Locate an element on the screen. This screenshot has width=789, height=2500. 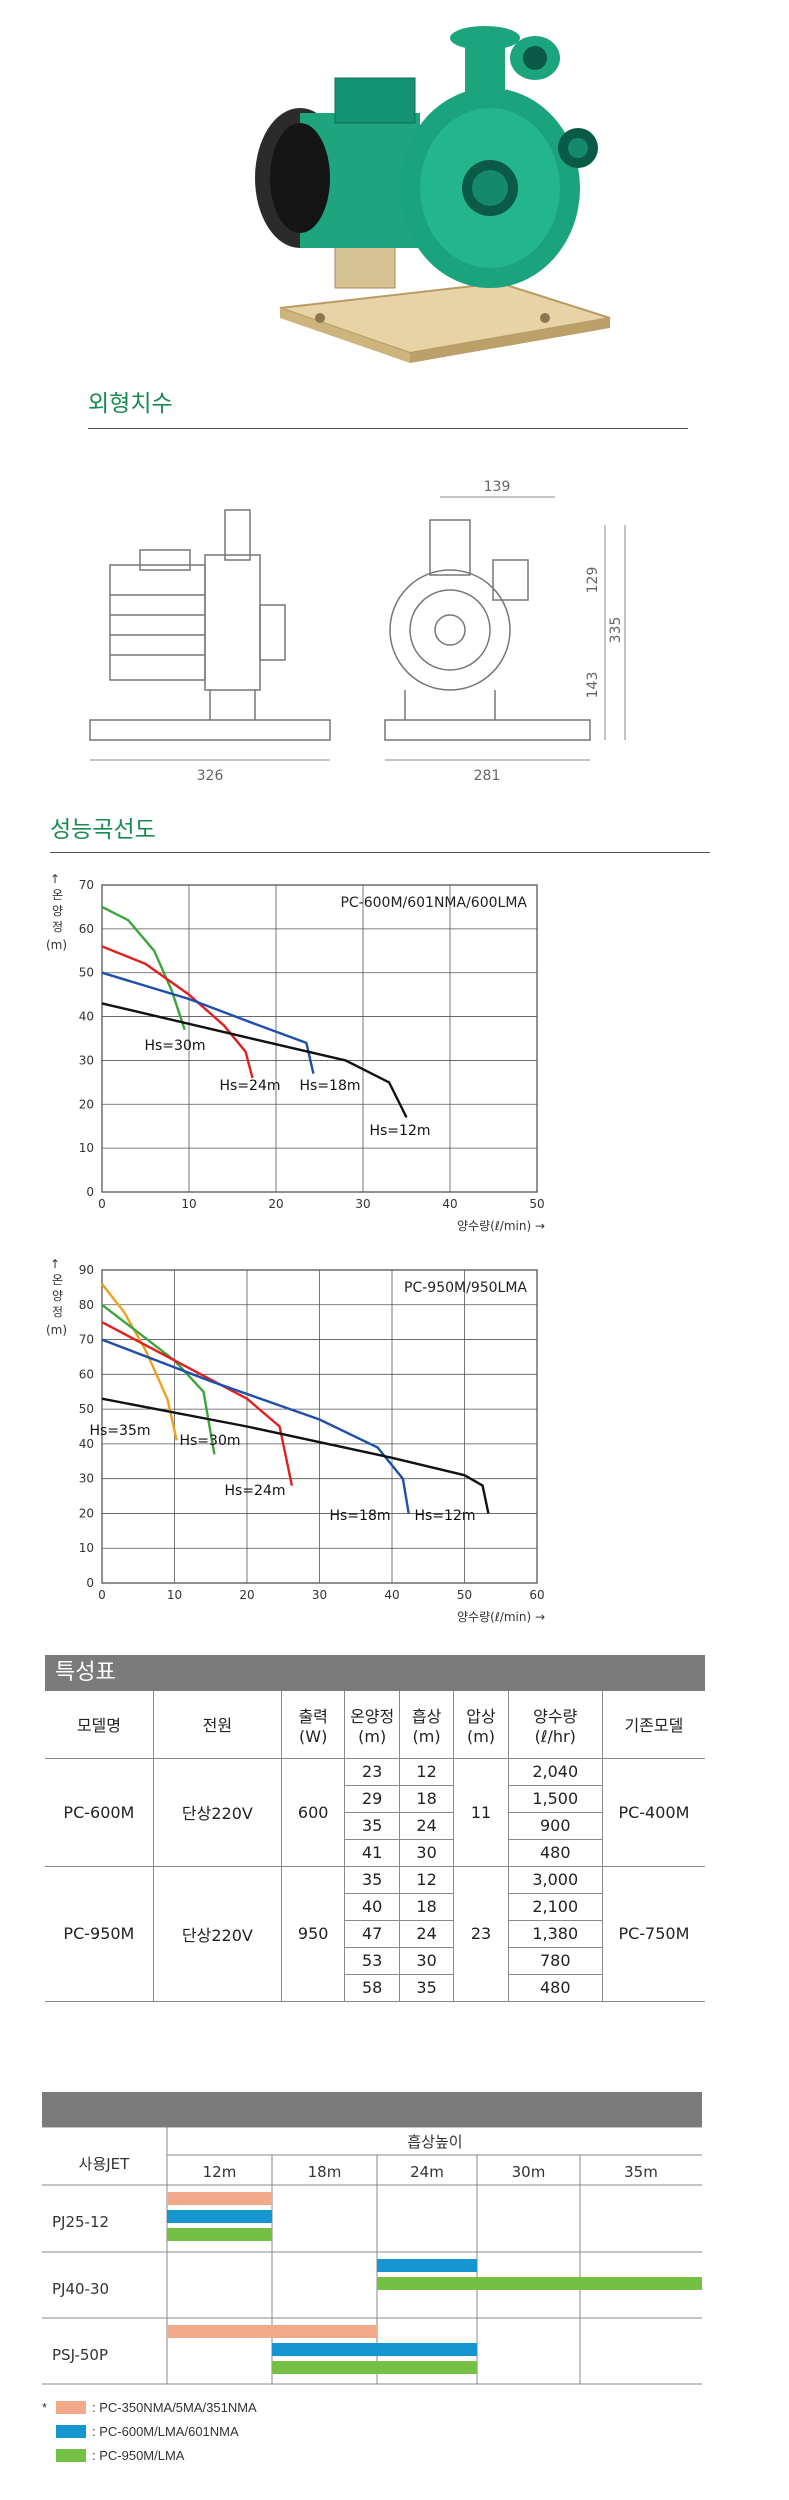
spec-row: 47 24 1,380 is located at coordinates (375, 1934).